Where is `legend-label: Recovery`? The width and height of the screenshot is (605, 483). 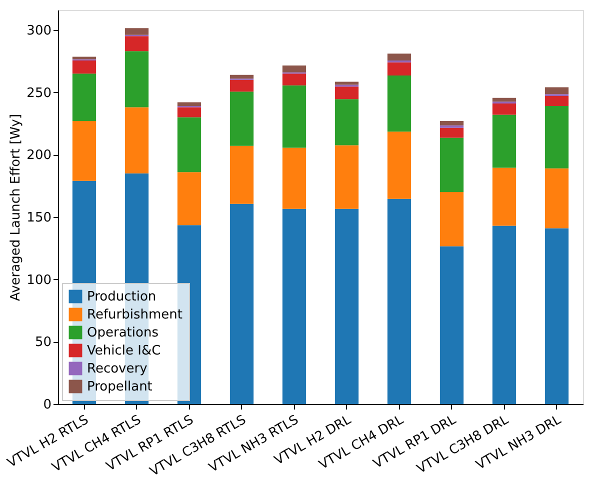
legend-label: Recovery is located at coordinates (117, 369).